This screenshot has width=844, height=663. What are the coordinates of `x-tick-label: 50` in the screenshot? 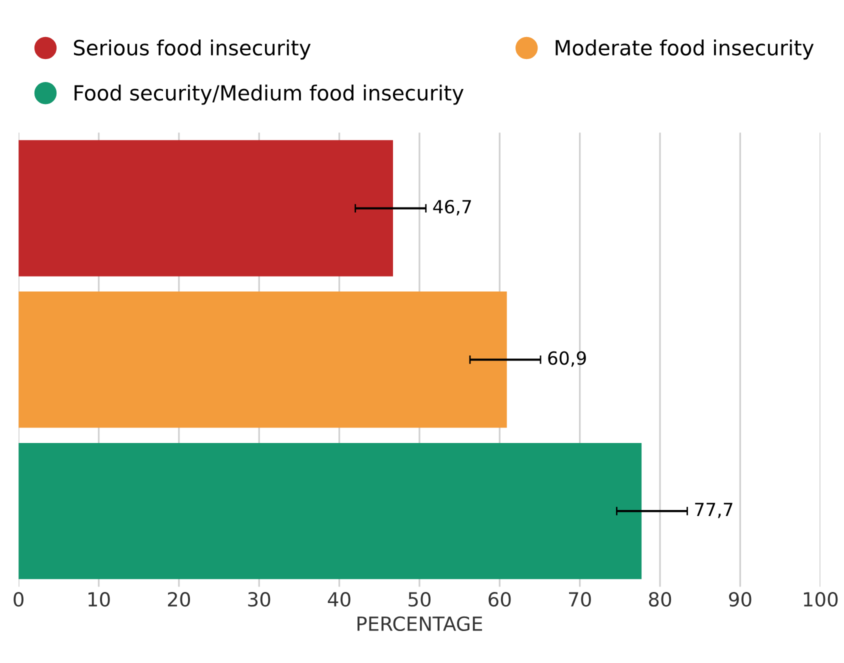 It's located at (419, 599).